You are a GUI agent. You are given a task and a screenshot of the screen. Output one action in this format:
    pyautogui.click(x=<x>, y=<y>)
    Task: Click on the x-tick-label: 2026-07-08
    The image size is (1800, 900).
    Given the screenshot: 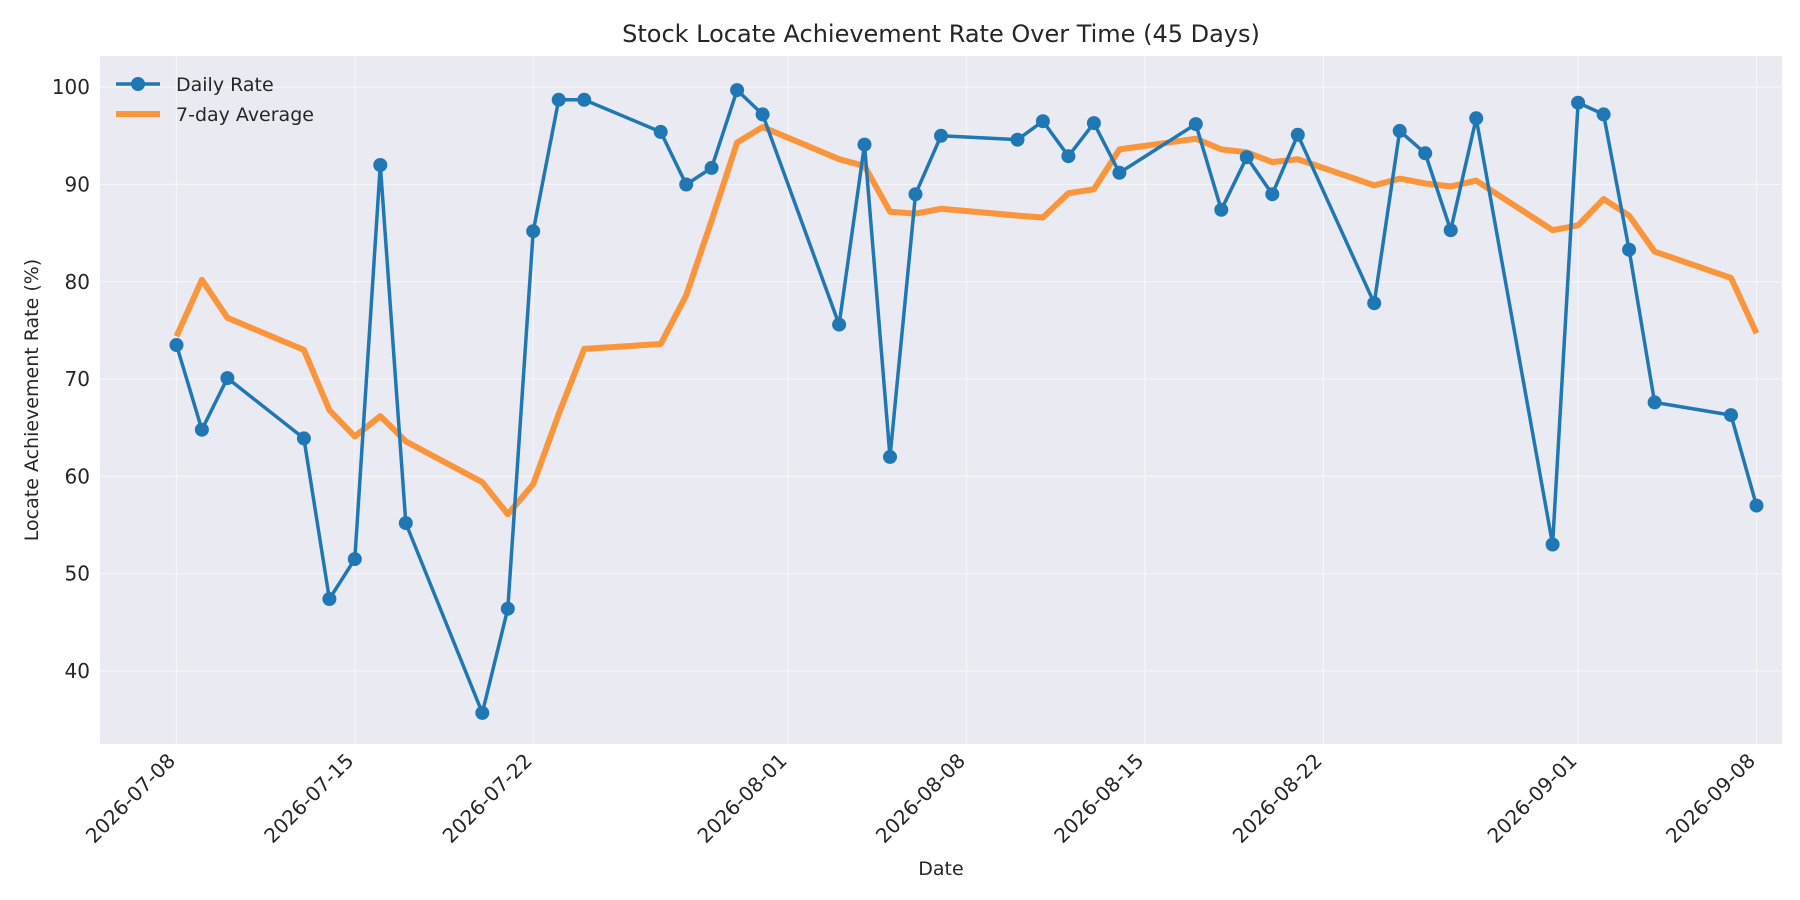 What is the action you would take?
    pyautogui.click(x=130, y=798)
    